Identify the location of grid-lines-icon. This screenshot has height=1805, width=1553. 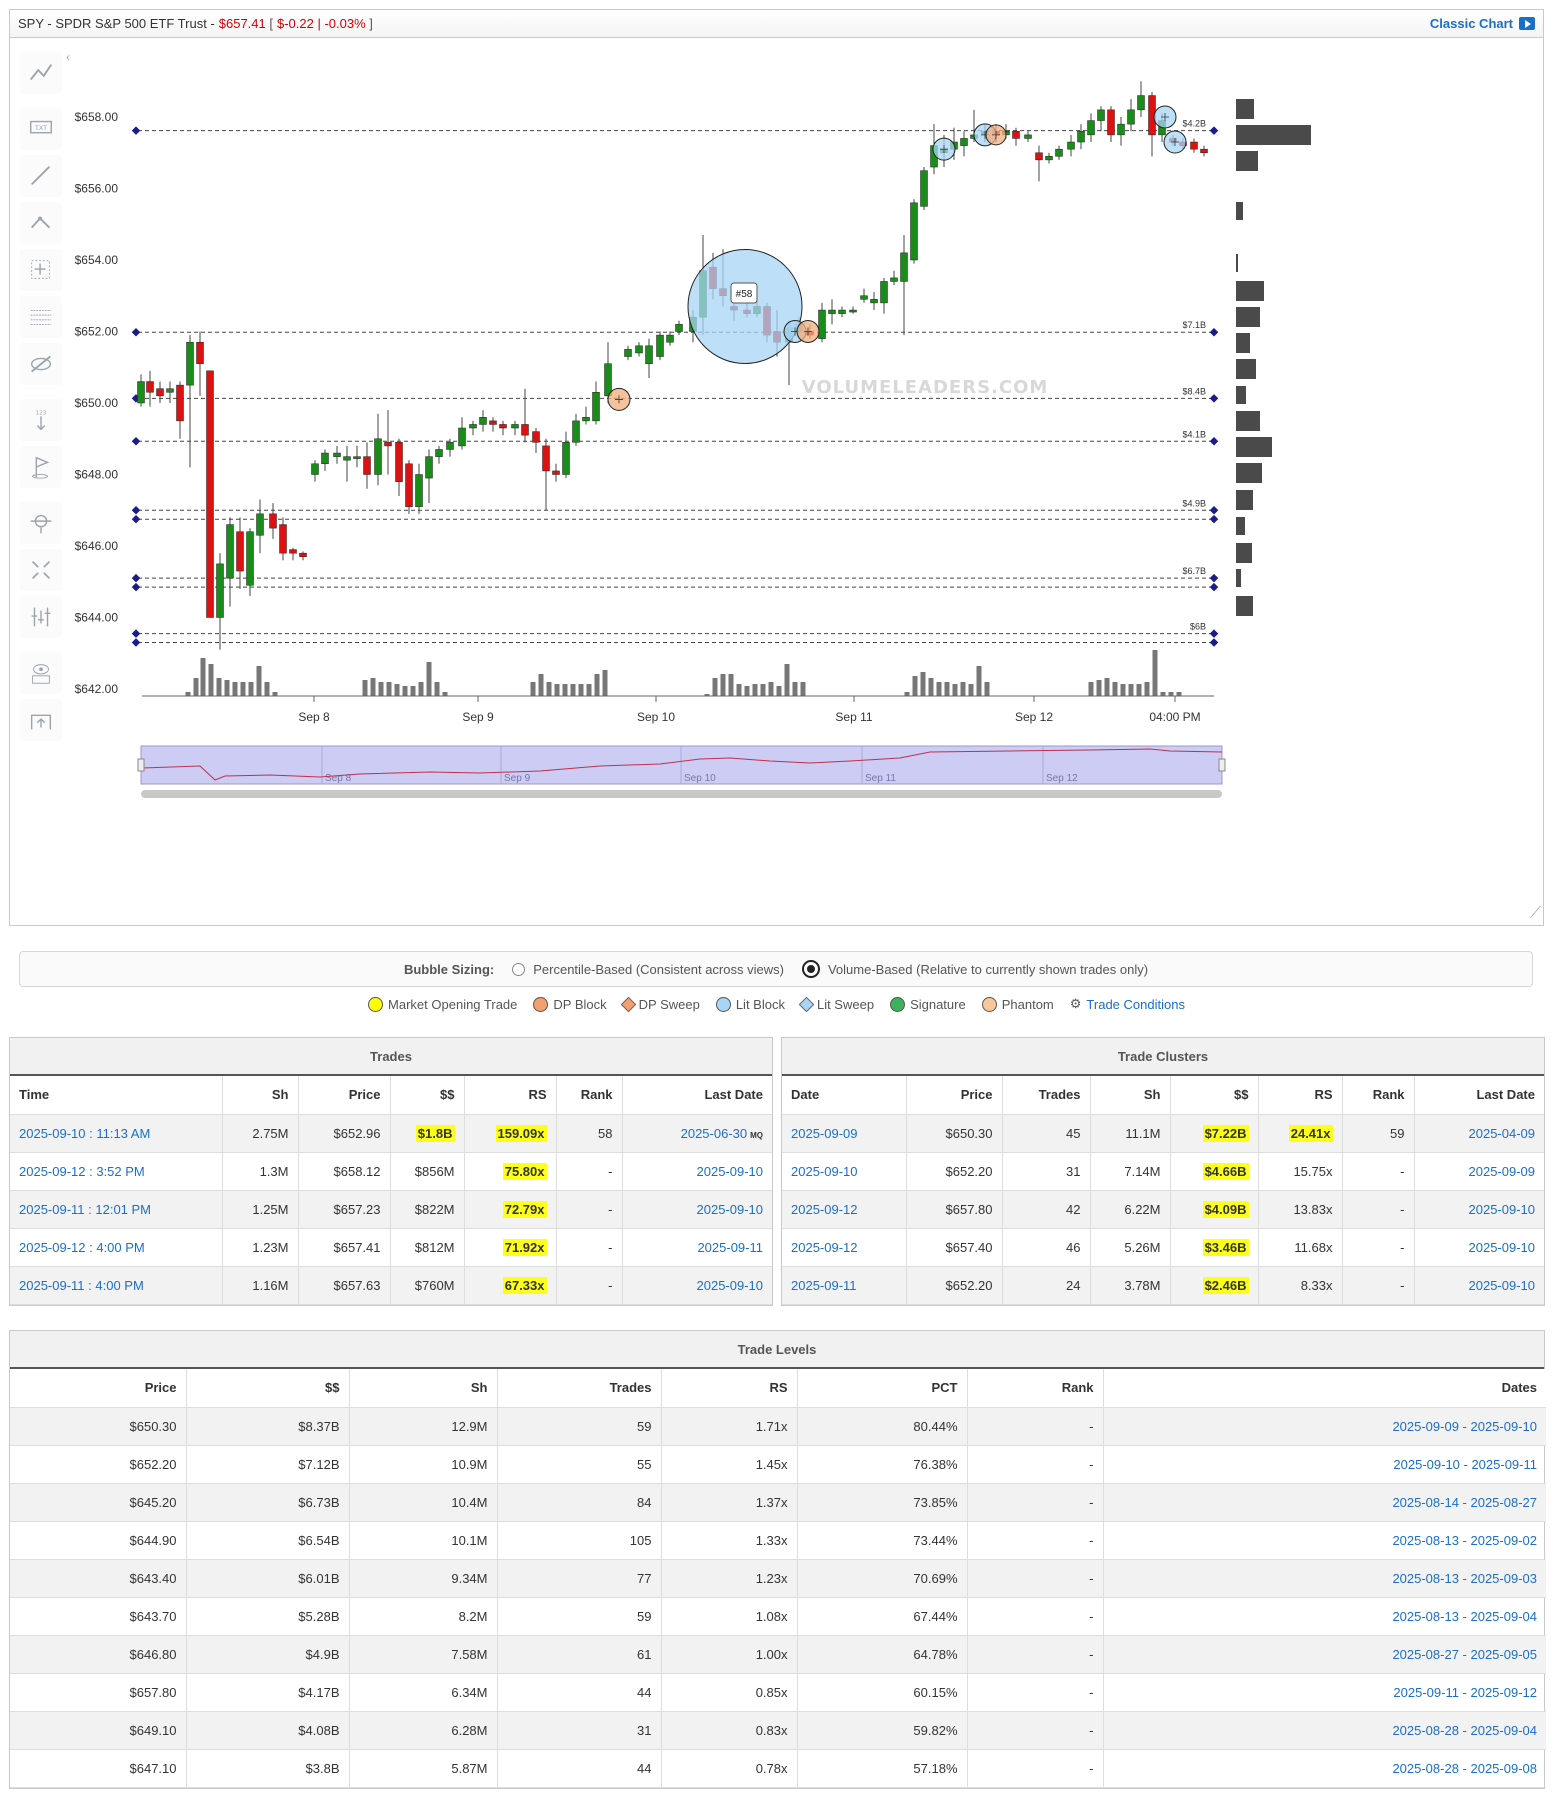
(41, 317).